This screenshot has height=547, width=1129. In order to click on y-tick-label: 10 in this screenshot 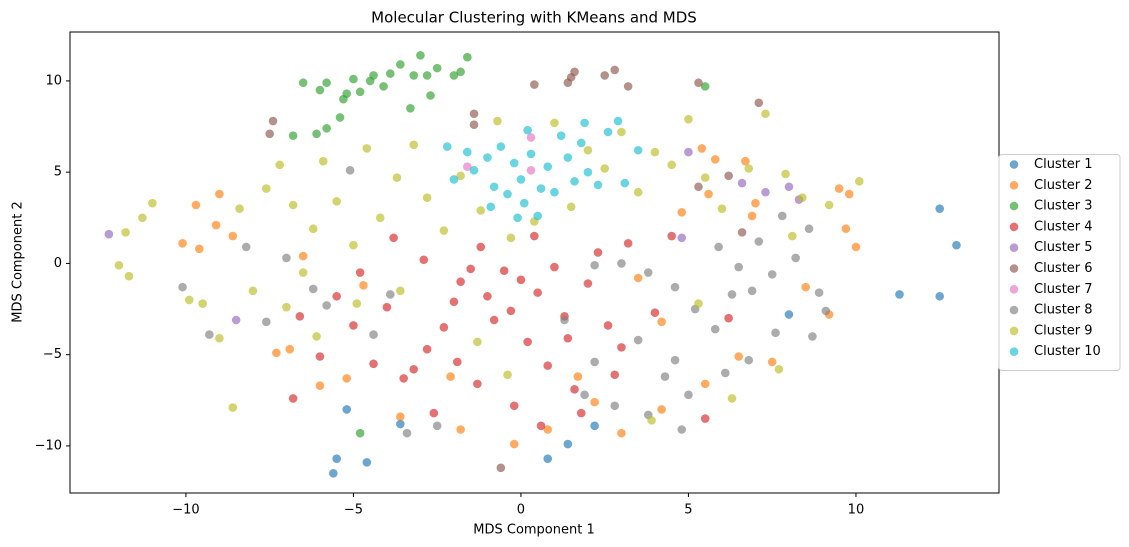, I will do `click(53, 80)`.